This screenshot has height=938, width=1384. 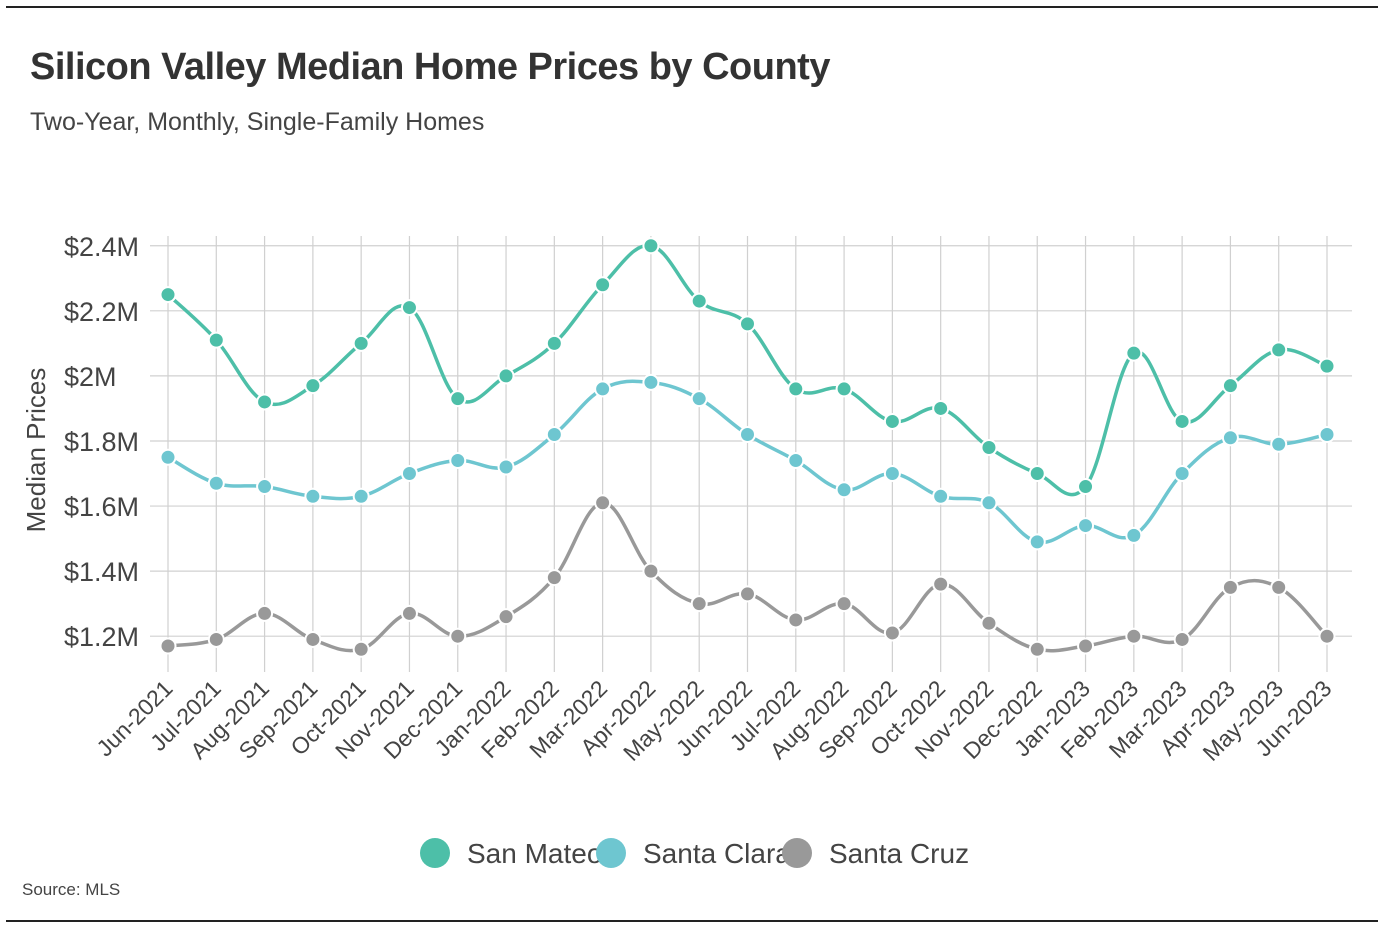 I want to click on point-santa-cruz-aug-2021, so click(x=265, y=613).